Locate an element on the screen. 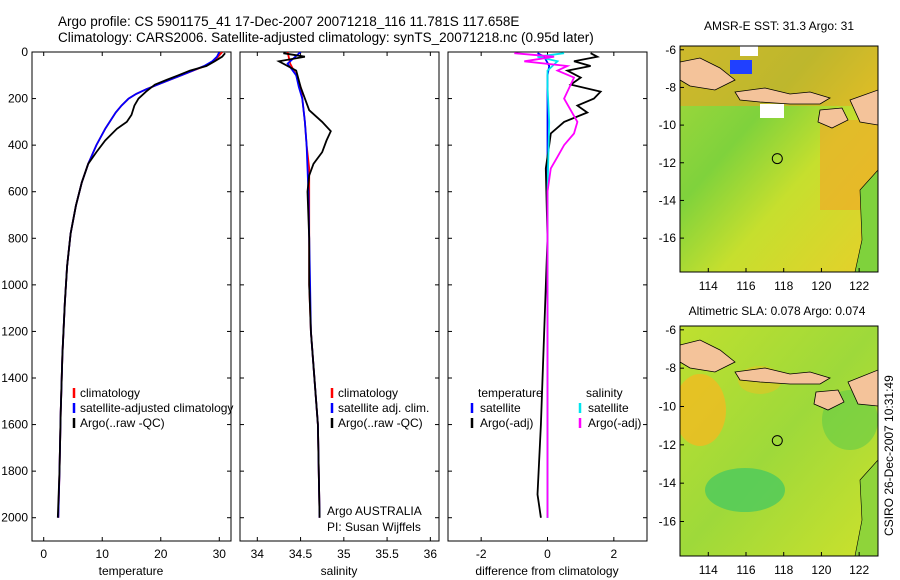 The width and height of the screenshot is (900, 580). island-timor-sla is located at coordinates (862, 388).